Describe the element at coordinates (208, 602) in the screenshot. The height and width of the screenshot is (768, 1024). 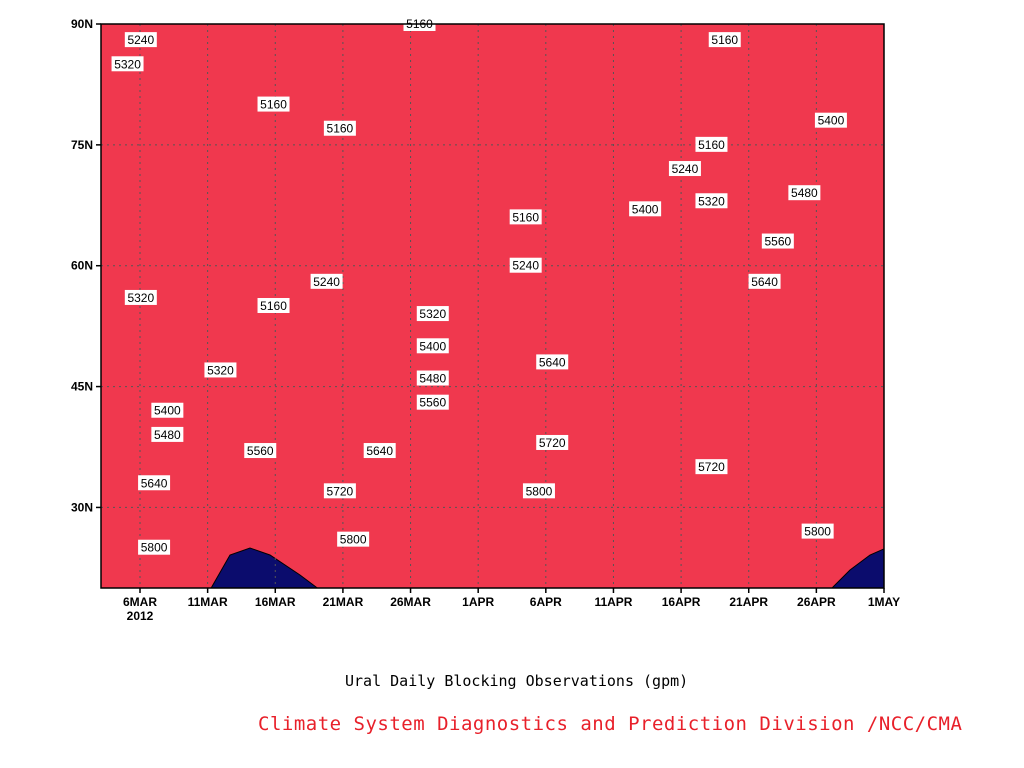
I see `x-tick-label: 11MAR` at that location.